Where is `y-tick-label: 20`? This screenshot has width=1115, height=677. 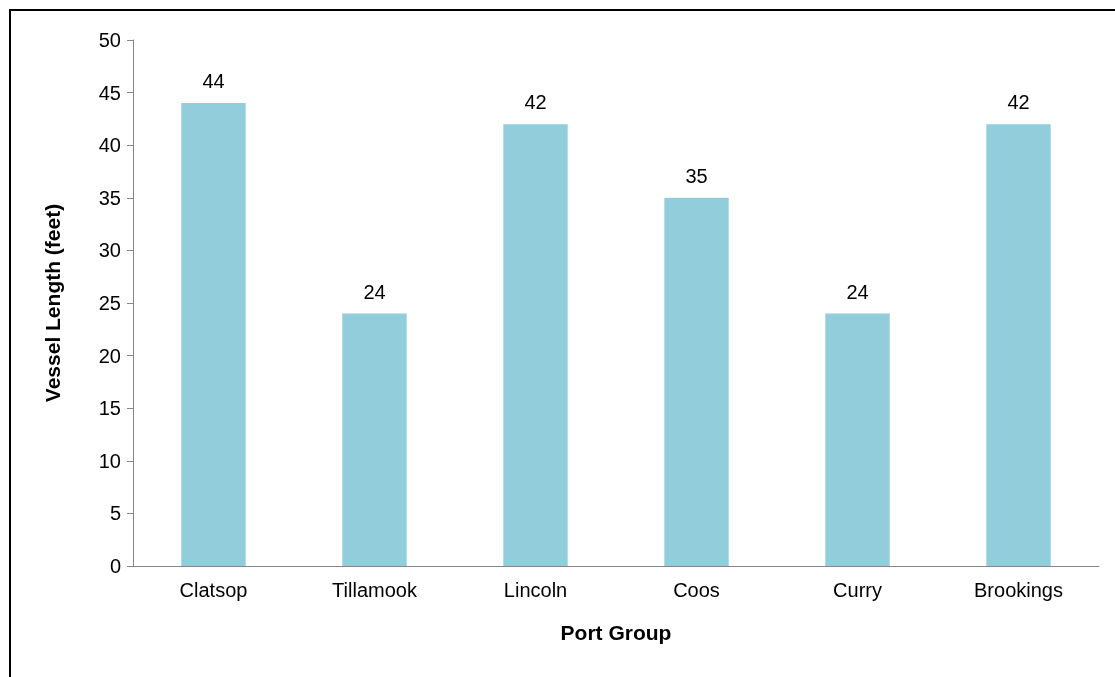
y-tick-label: 20 is located at coordinates (109, 355).